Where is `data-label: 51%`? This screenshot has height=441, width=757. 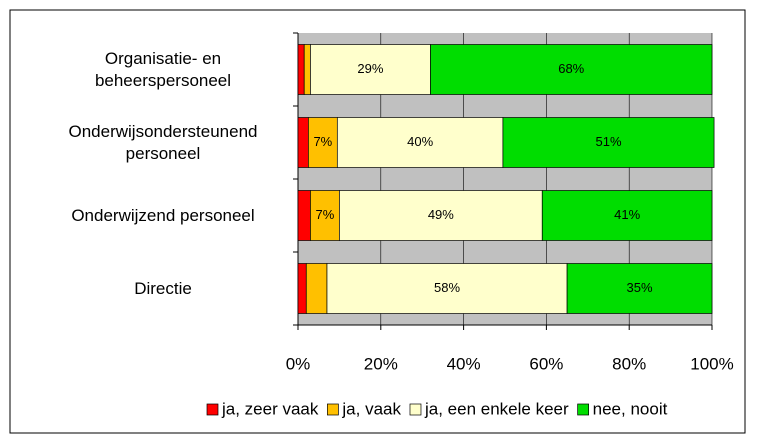
data-label: 51% is located at coordinates (608, 141).